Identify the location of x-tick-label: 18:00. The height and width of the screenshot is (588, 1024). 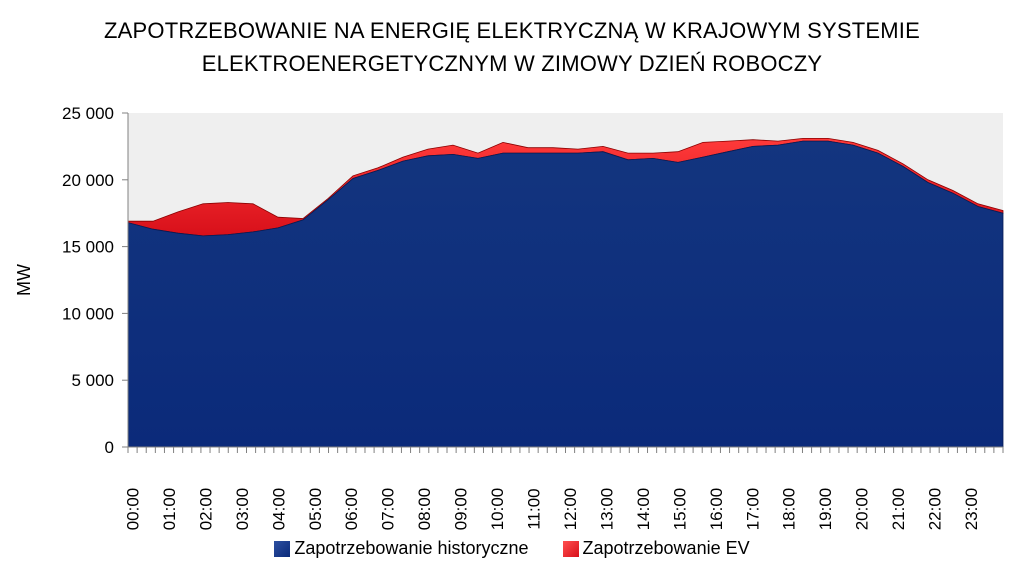
(789, 509).